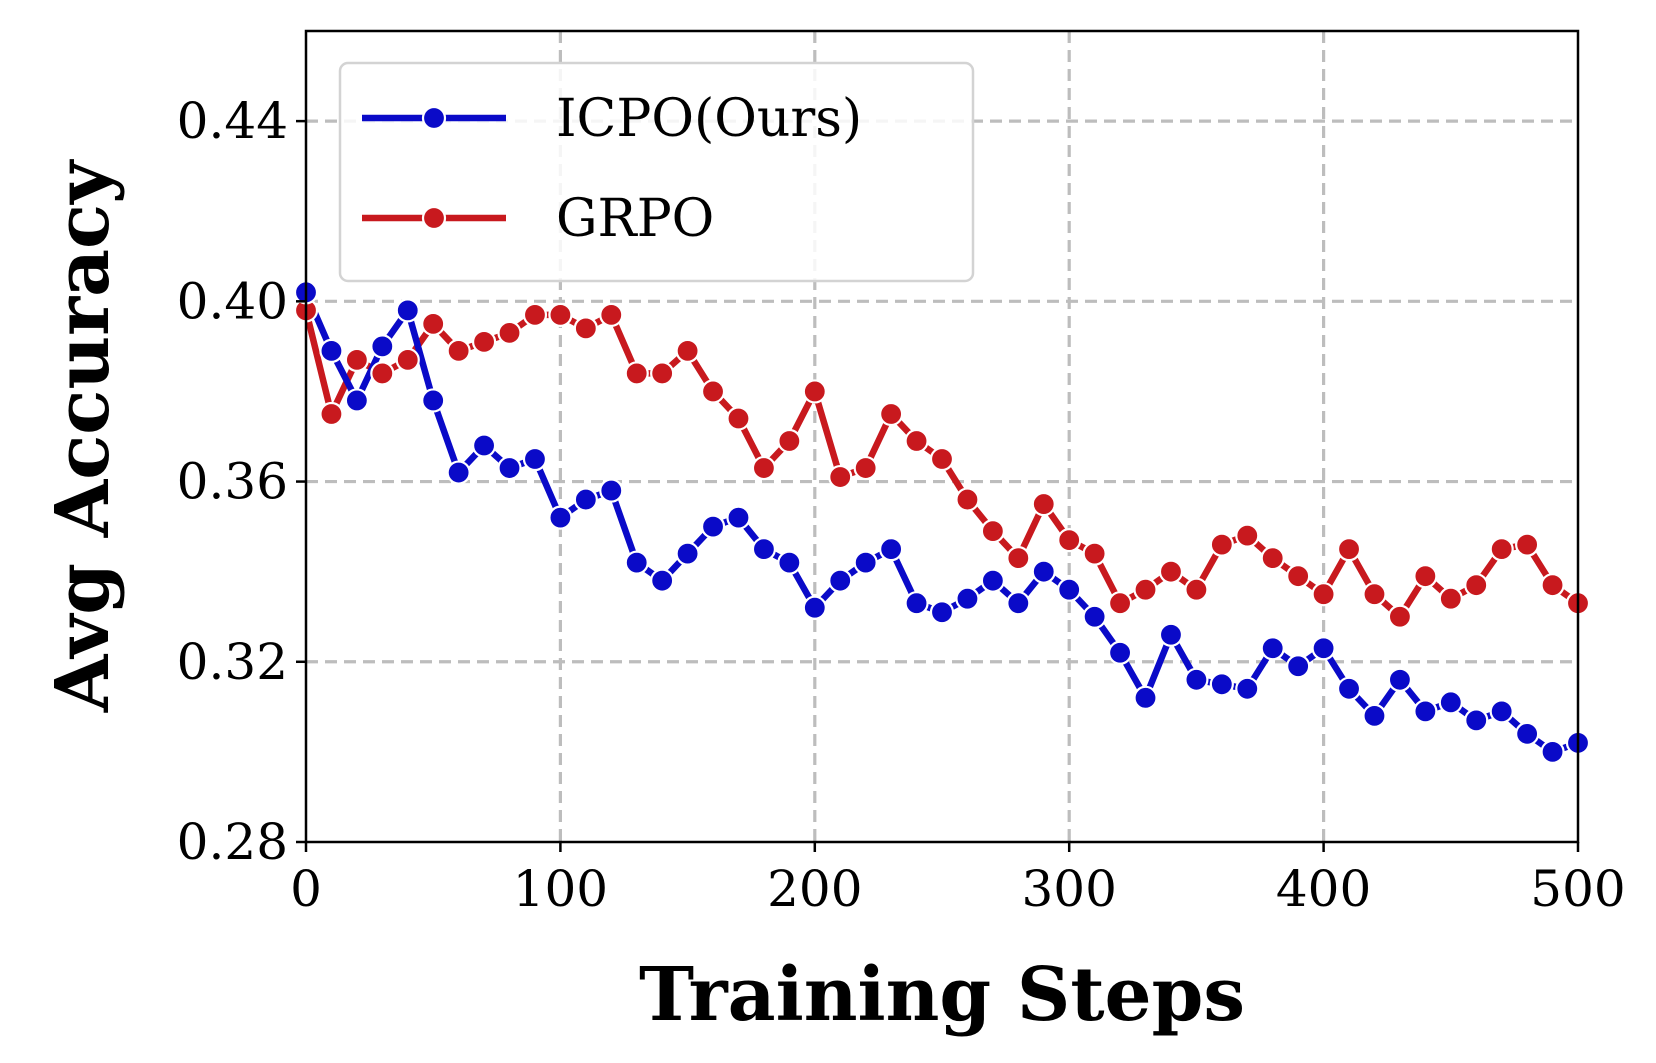 The height and width of the screenshot is (1063, 1656). I want to click on x-tick-label: 0, so click(306, 889).